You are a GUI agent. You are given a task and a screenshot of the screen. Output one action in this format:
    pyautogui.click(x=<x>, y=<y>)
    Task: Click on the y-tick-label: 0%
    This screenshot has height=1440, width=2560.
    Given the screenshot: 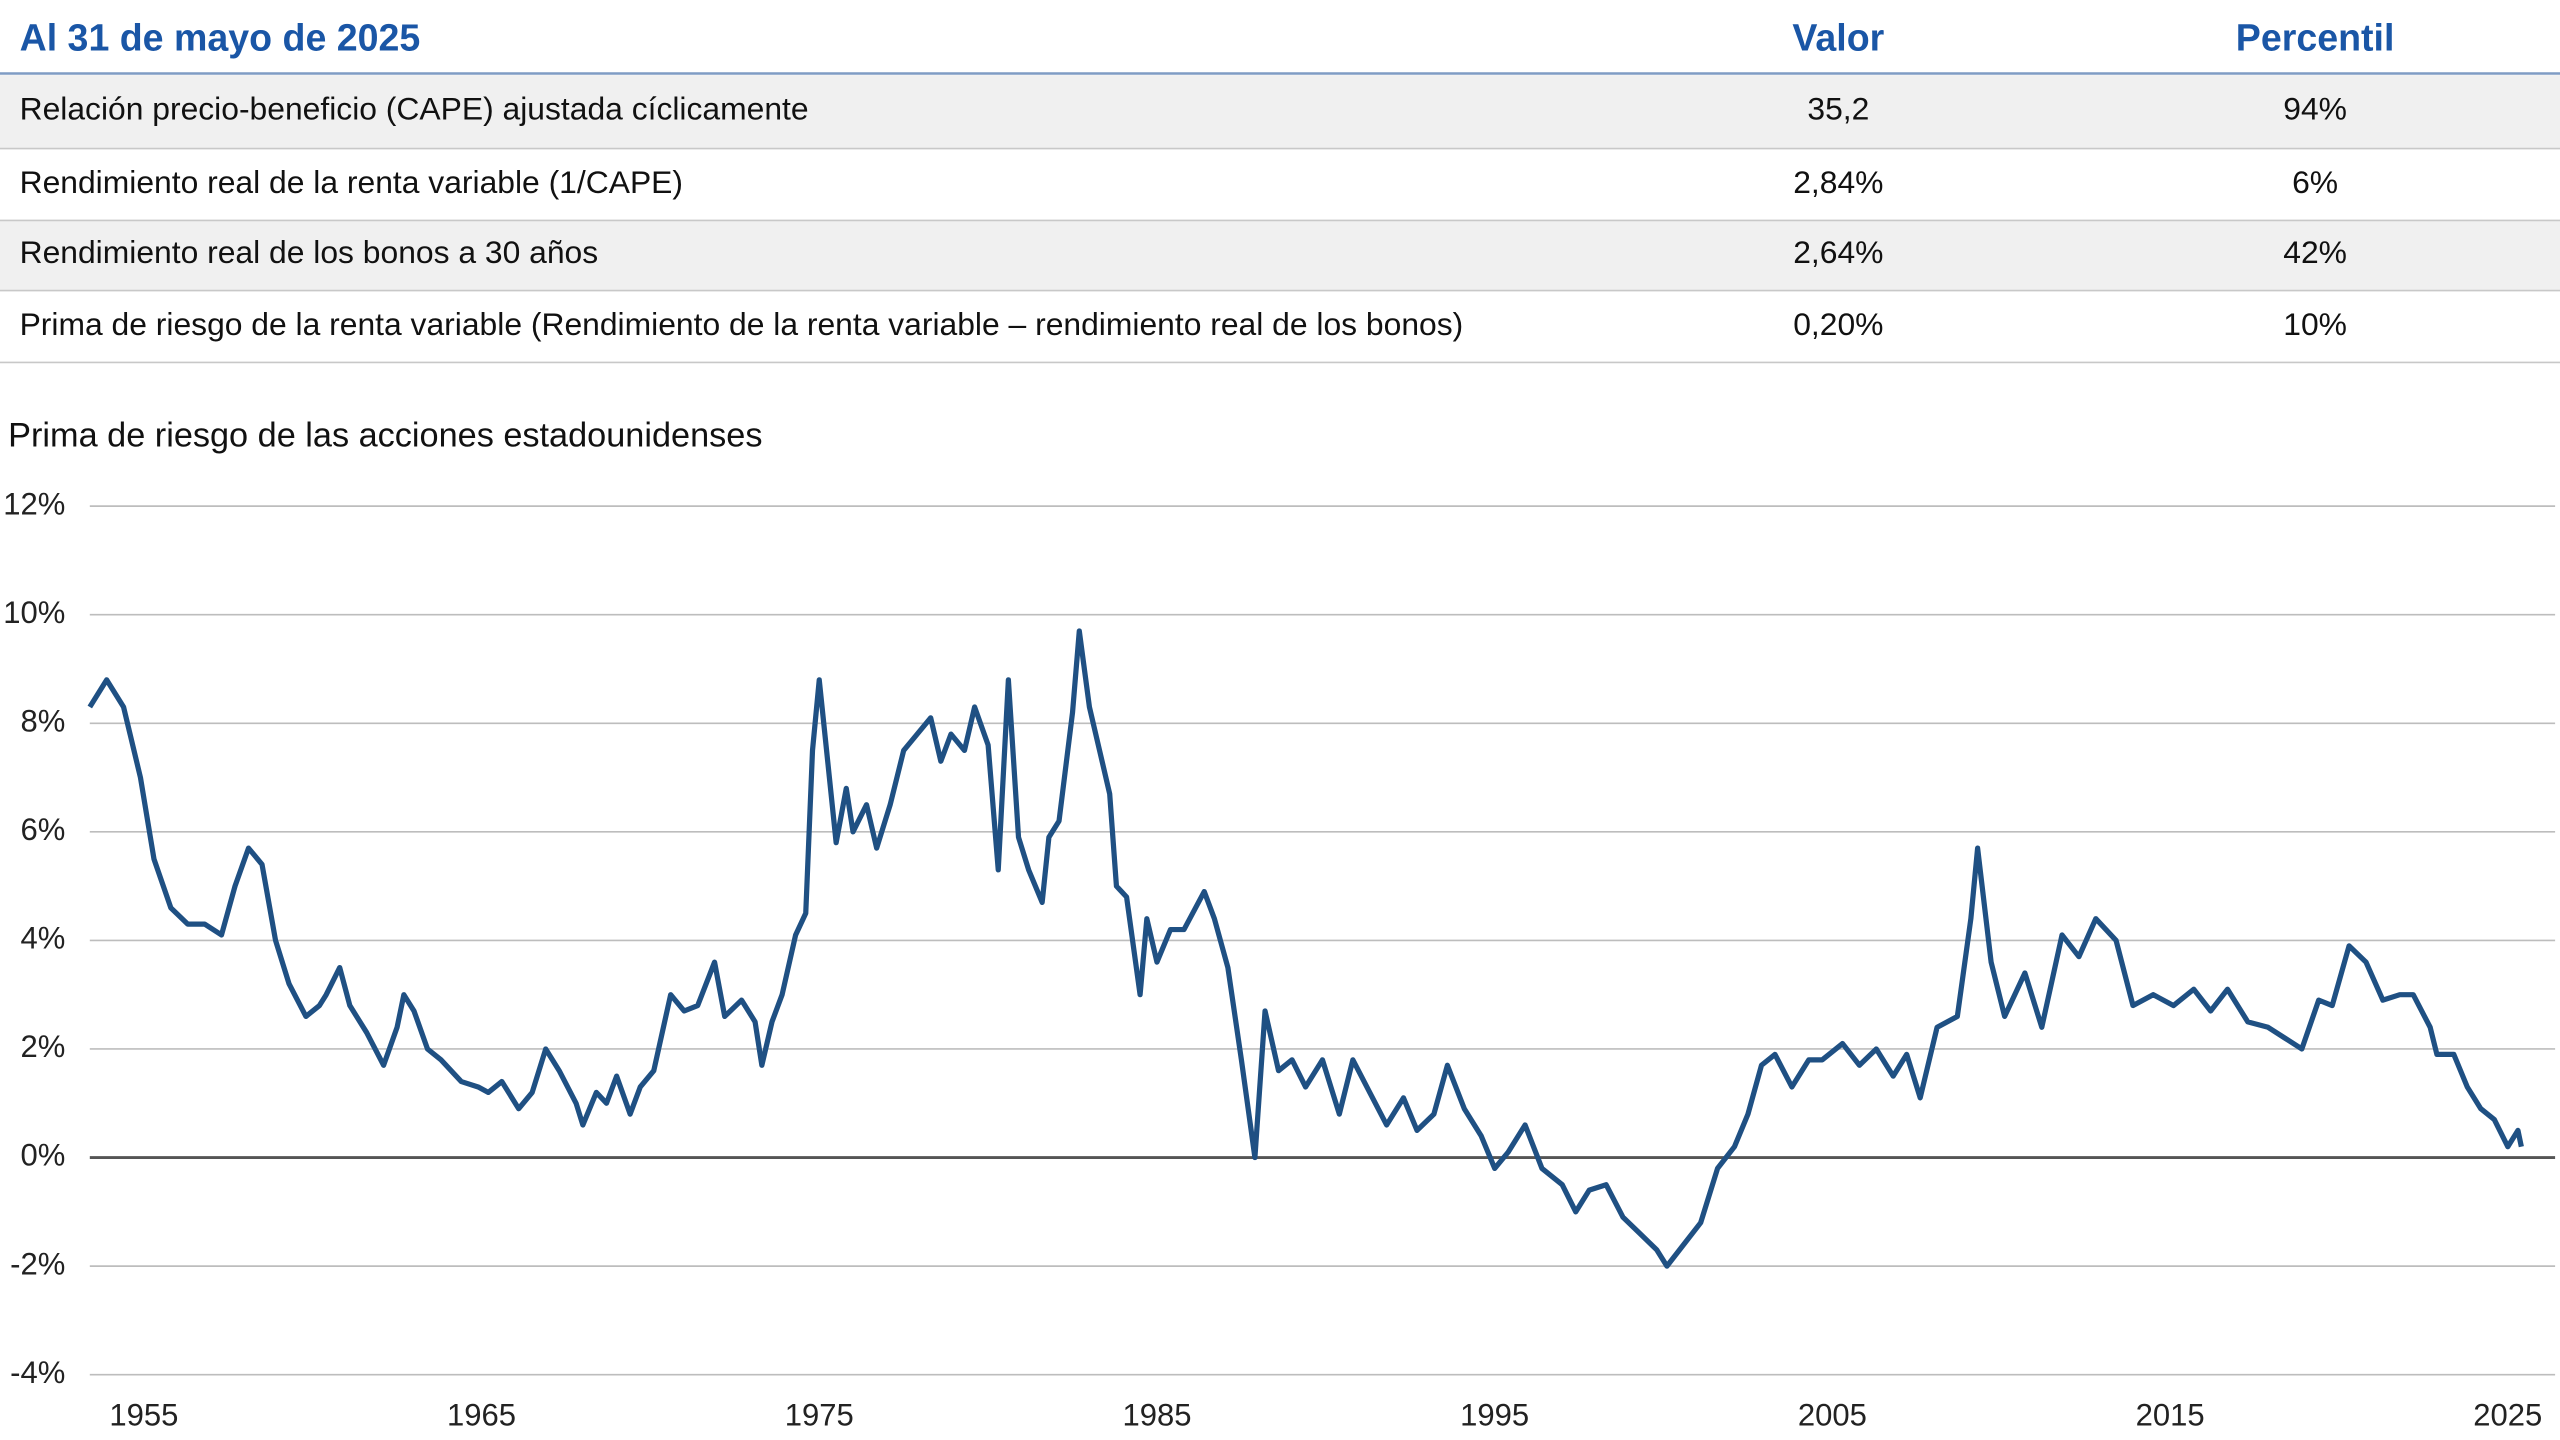 What is the action you would take?
    pyautogui.click(x=42, y=1155)
    